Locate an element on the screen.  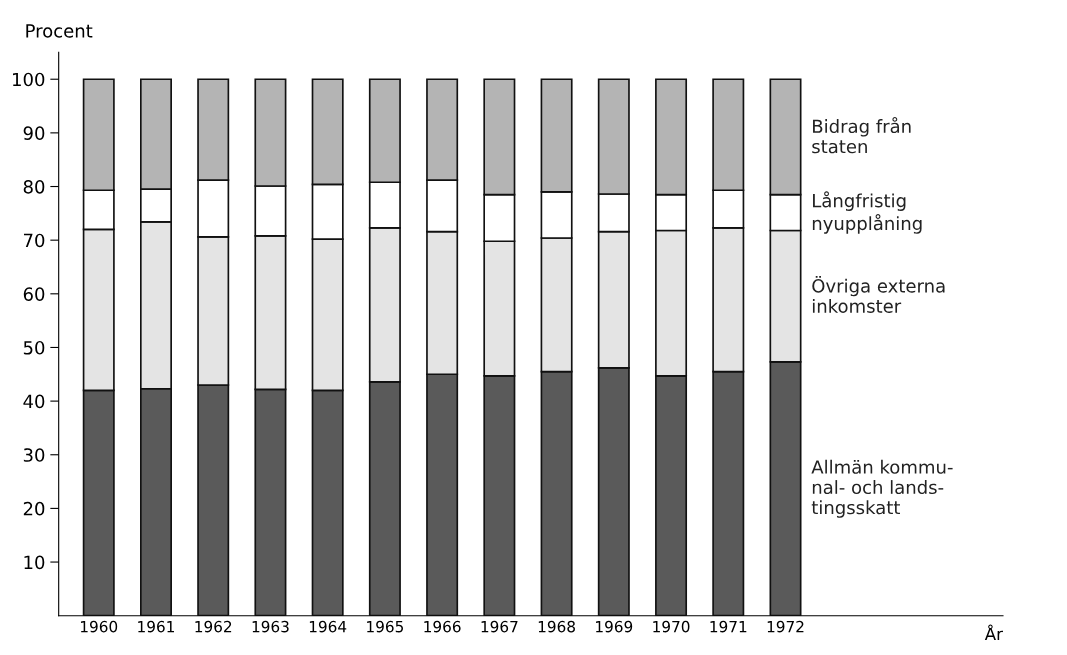
y-tick-label: 40 is located at coordinates (34, 401).